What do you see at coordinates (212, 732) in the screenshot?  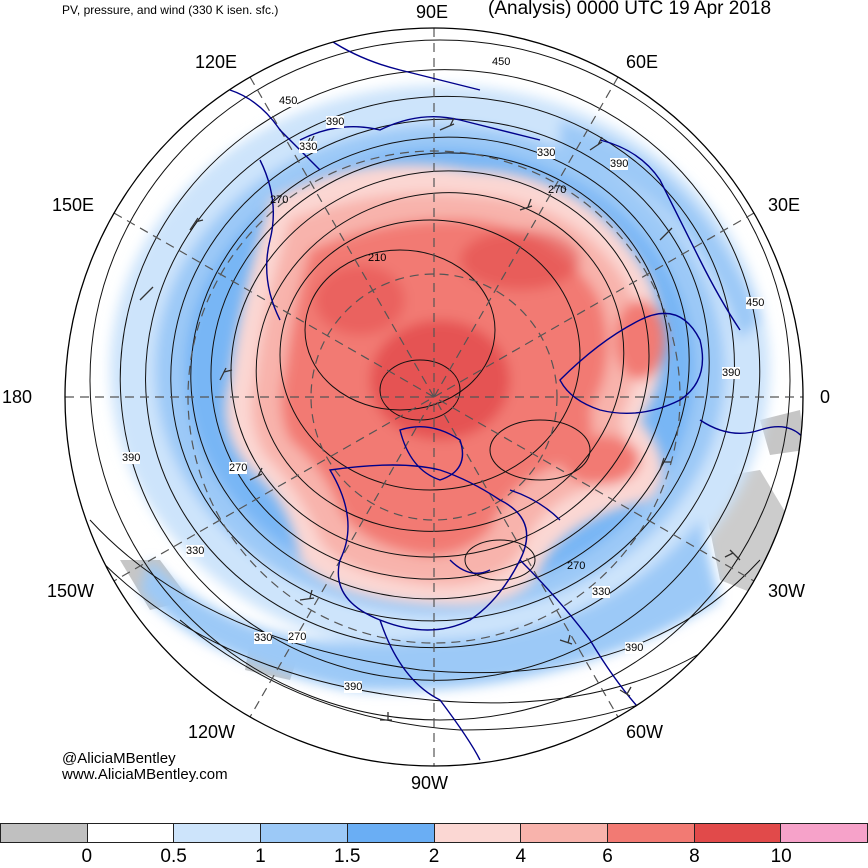 I see `lon-label-120w: 120W` at bounding box center [212, 732].